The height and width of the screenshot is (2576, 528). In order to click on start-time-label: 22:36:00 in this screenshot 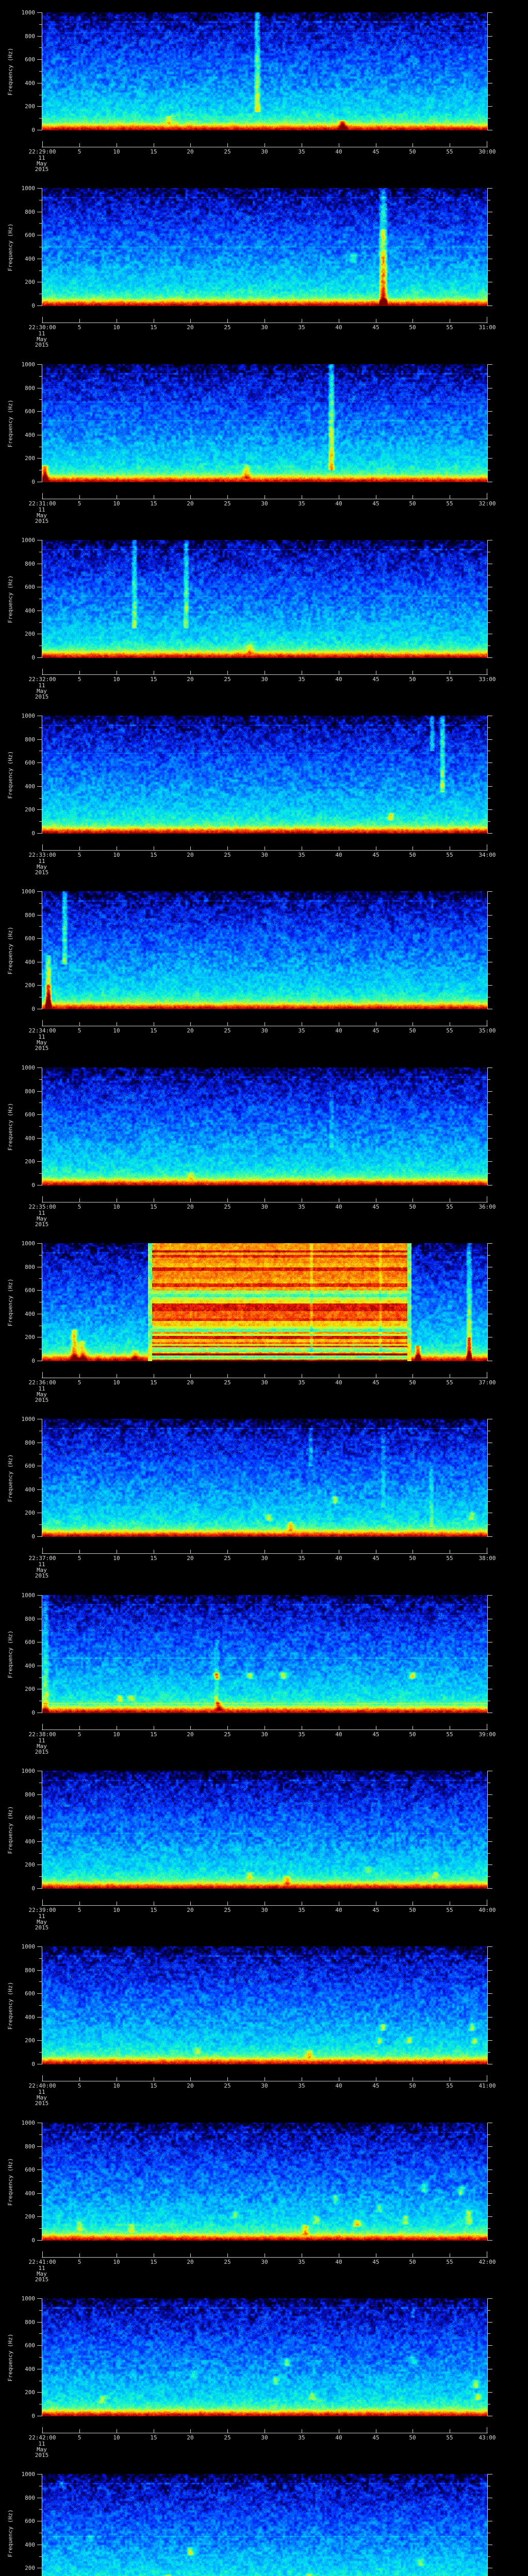, I will do `click(42, 1382)`.